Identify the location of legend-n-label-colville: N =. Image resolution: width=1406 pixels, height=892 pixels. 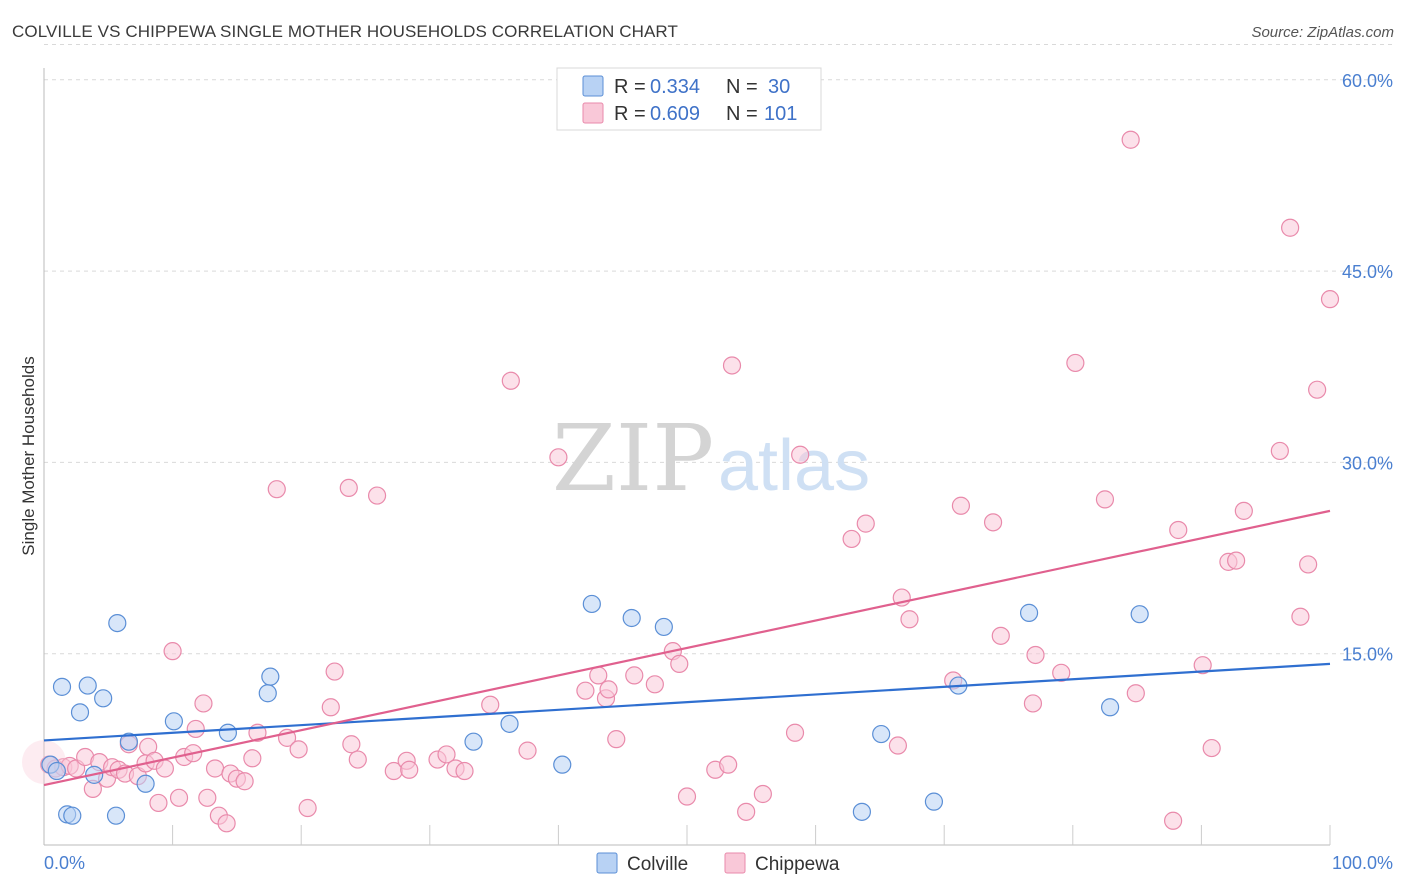
(742, 87).